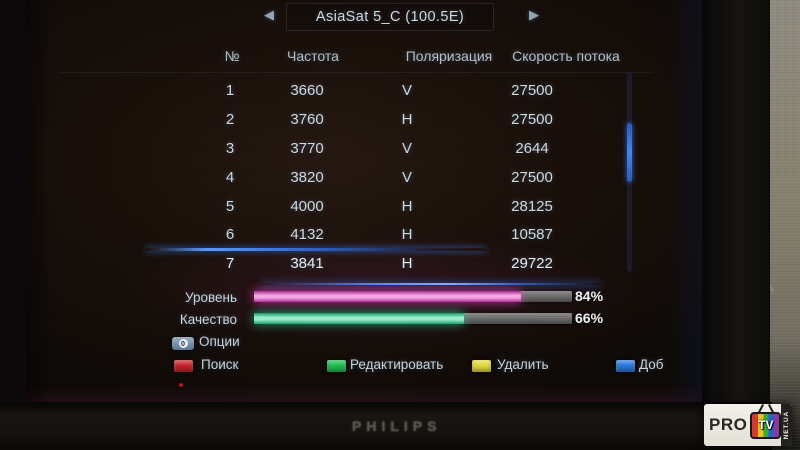  What do you see at coordinates (625, 366) in the screenshot?
I see `blue-key-icon` at bounding box center [625, 366].